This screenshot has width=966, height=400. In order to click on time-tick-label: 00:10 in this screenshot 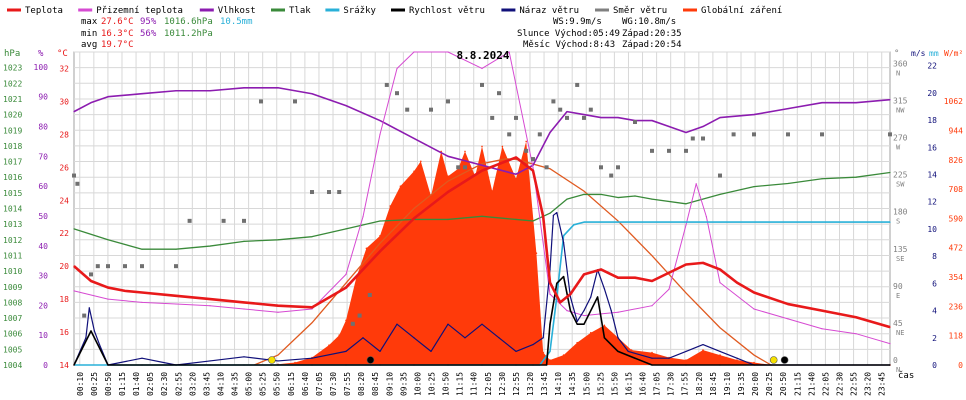, I will do `click(80, 384)`.